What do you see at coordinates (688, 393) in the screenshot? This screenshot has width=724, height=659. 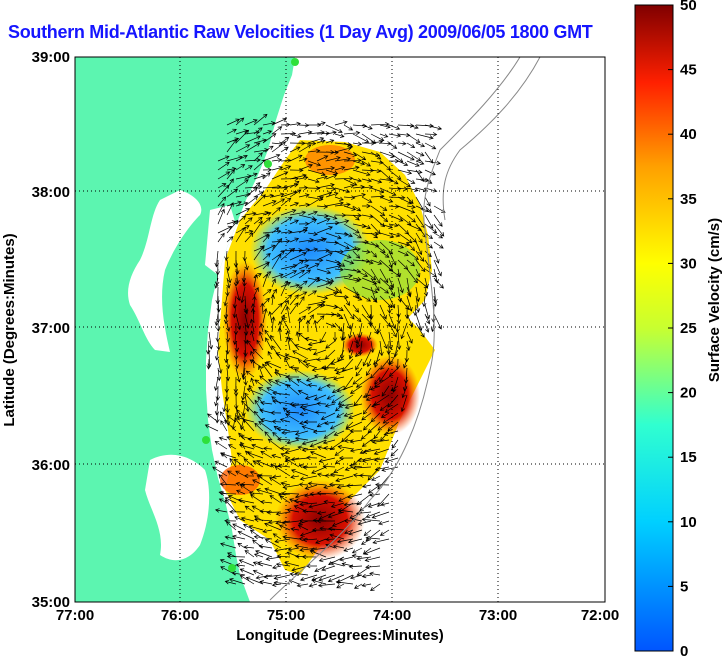 I see `colorbar-tick-label: 20` at bounding box center [688, 393].